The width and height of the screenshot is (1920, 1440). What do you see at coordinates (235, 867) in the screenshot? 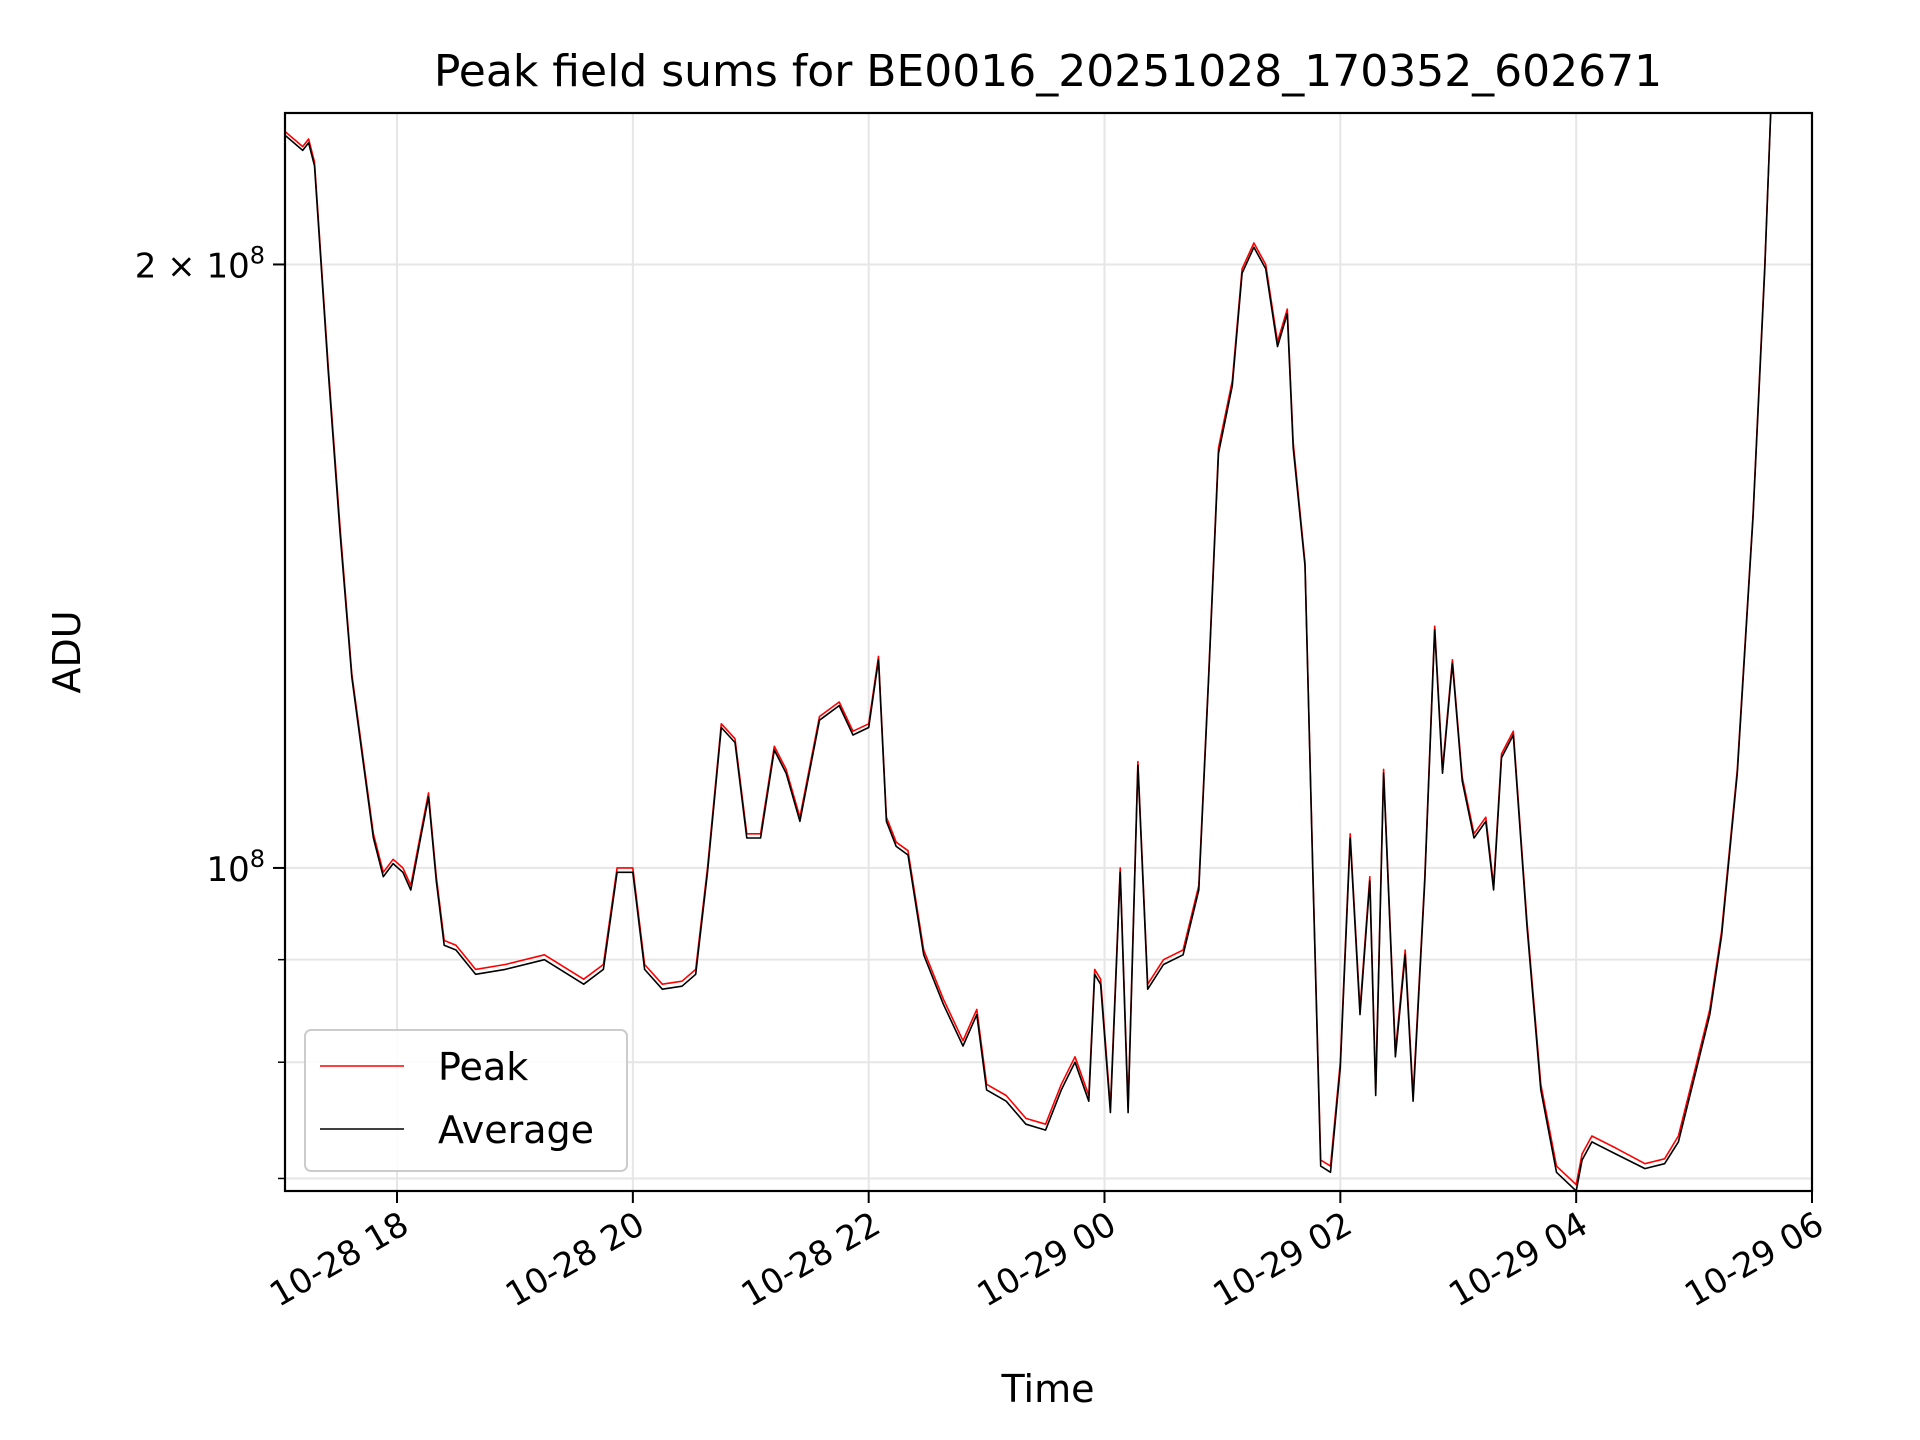
I see `y-tick-label-0: 108` at bounding box center [235, 867].